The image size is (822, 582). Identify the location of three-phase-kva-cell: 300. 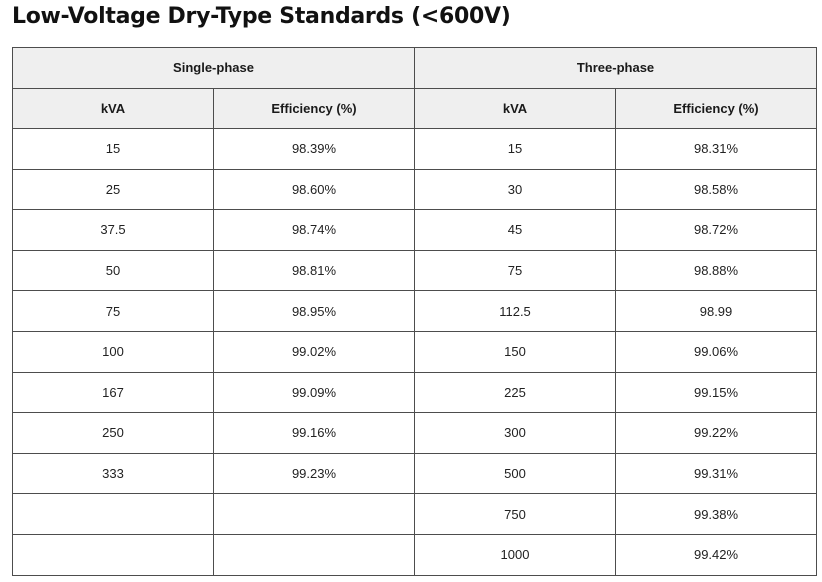
(515, 433).